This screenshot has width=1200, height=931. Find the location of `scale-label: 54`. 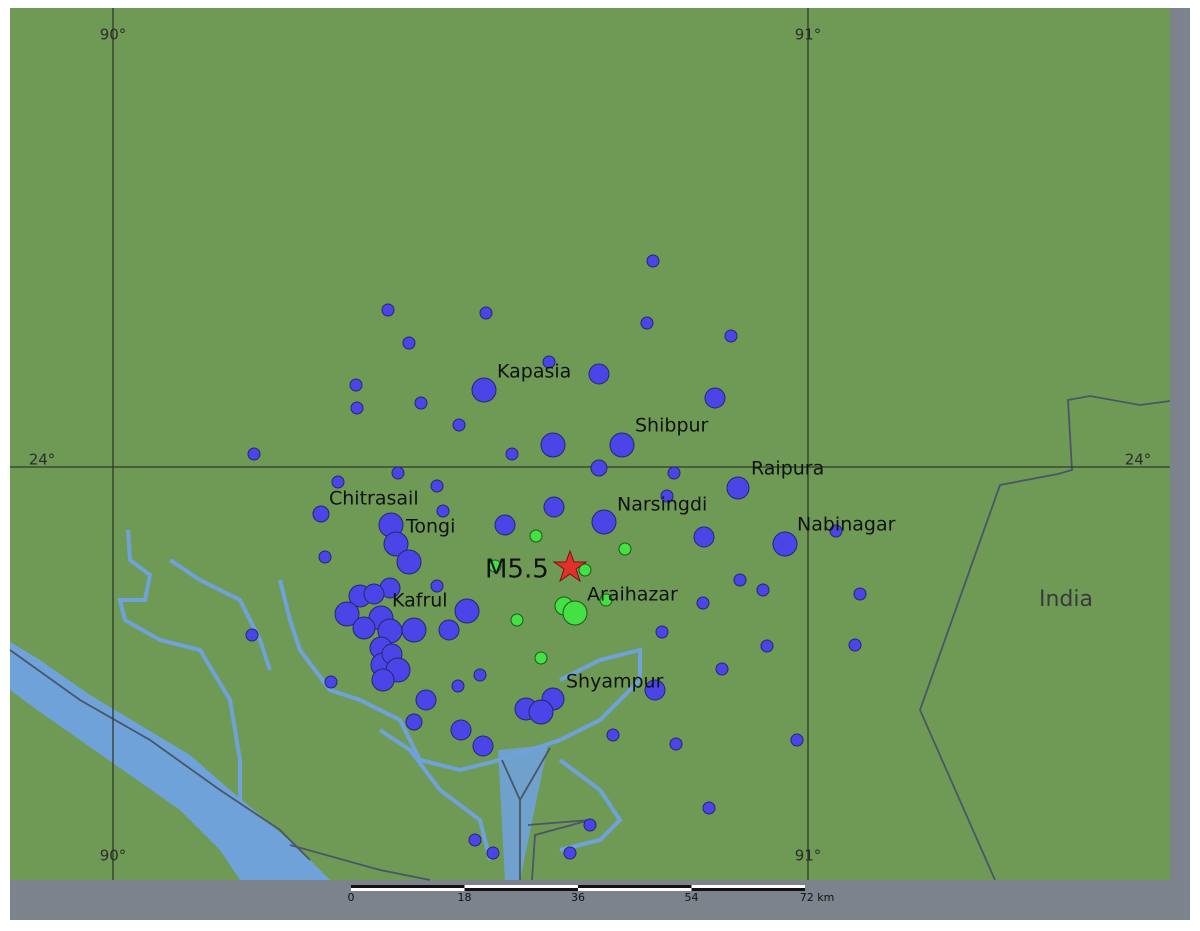

scale-label: 54 is located at coordinates (692, 897).